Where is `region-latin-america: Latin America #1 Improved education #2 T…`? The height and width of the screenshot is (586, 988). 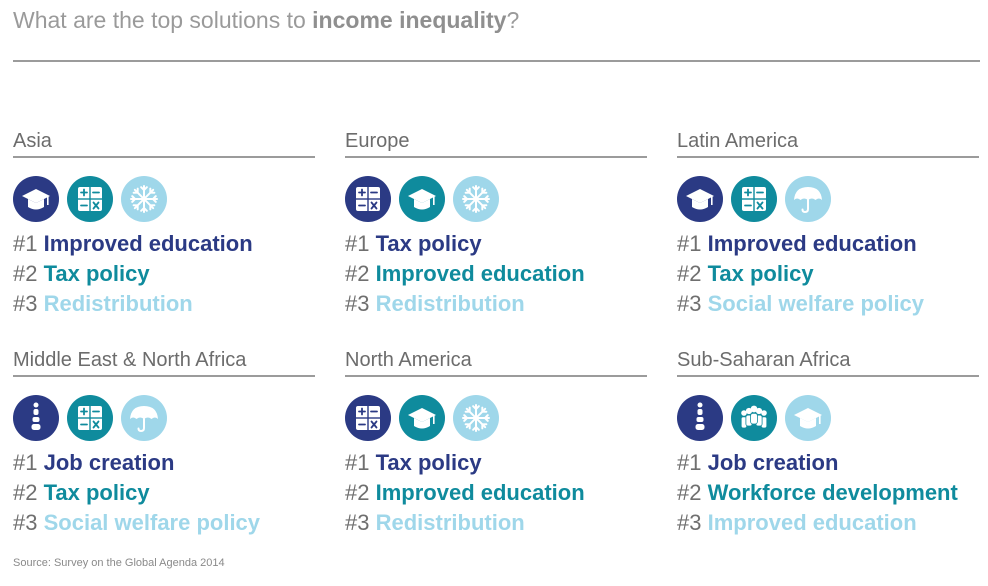 region-latin-america: Latin America #1 Improved education #2 T… is located at coordinates (828, 224).